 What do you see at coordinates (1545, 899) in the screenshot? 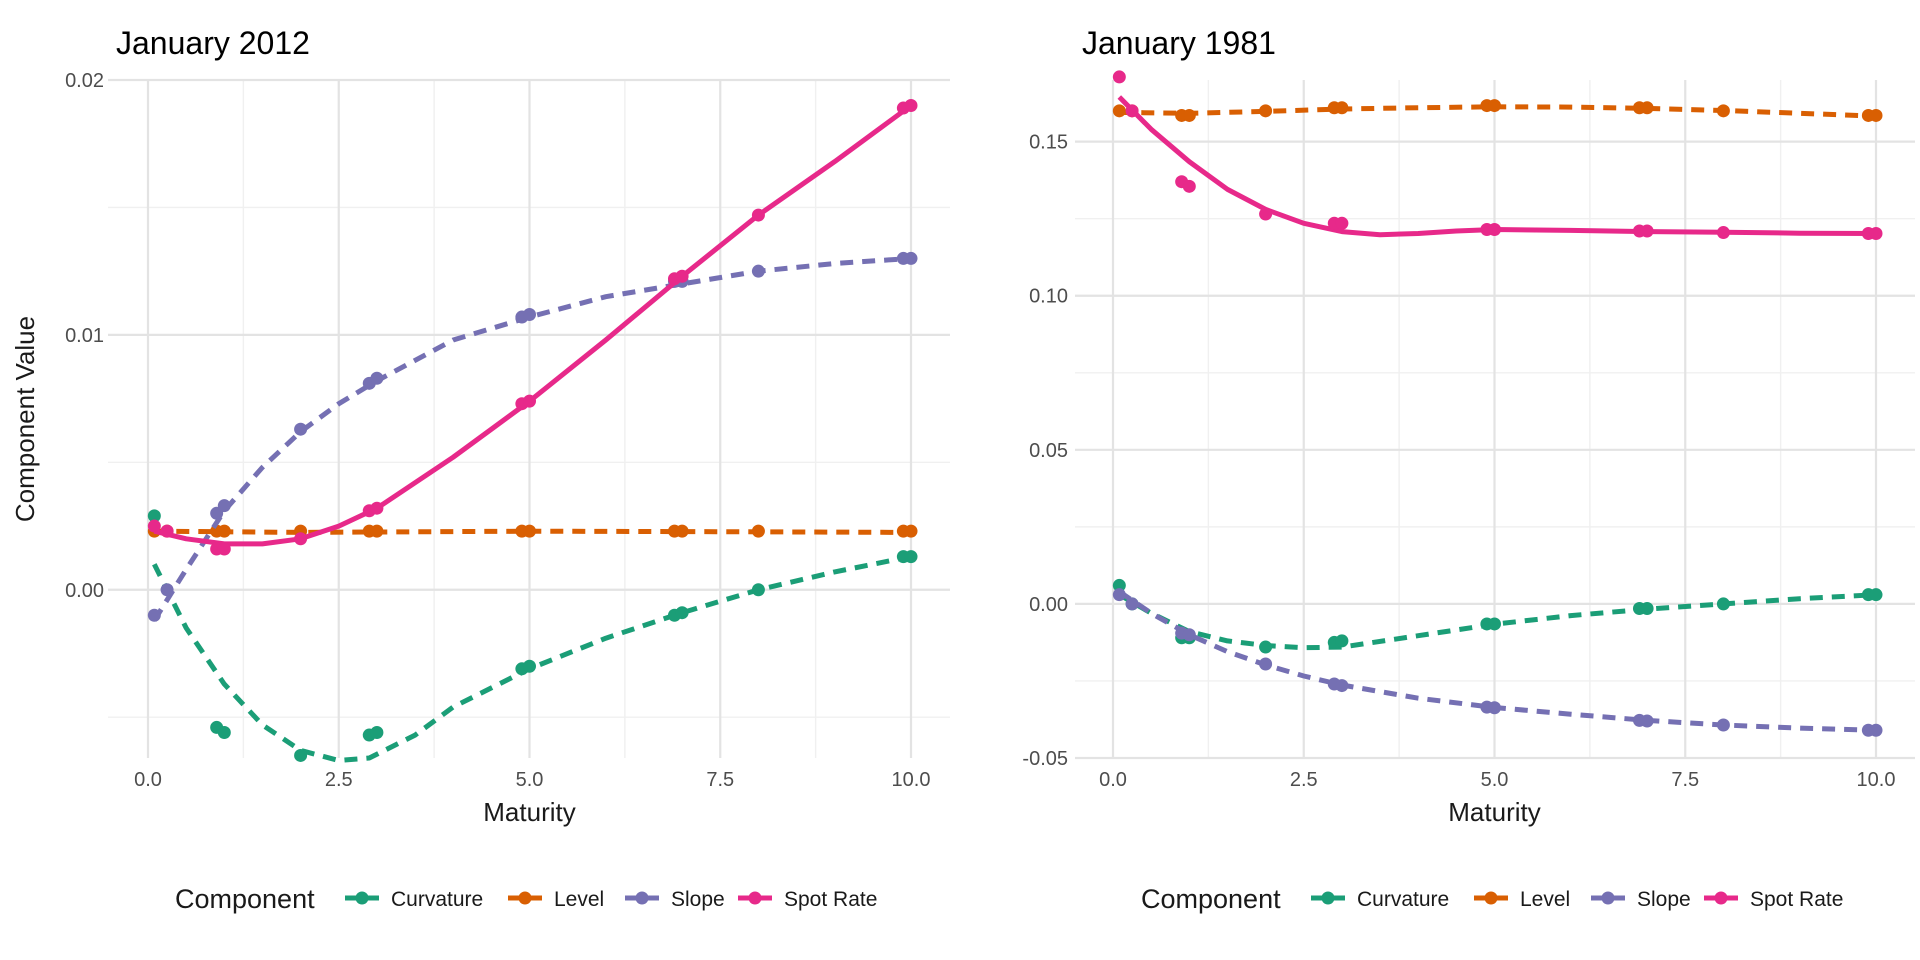
I see `legend-label: Level` at bounding box center [1545, 899].